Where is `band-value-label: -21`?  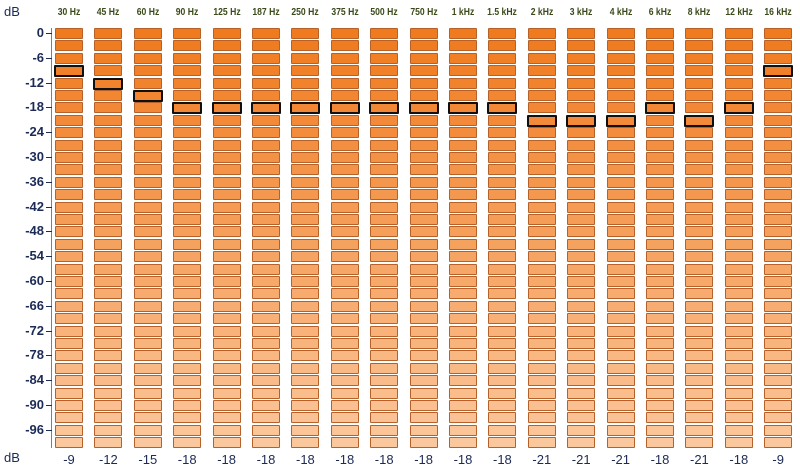
band-value-label: -21 is located at coordinates (542, 459).